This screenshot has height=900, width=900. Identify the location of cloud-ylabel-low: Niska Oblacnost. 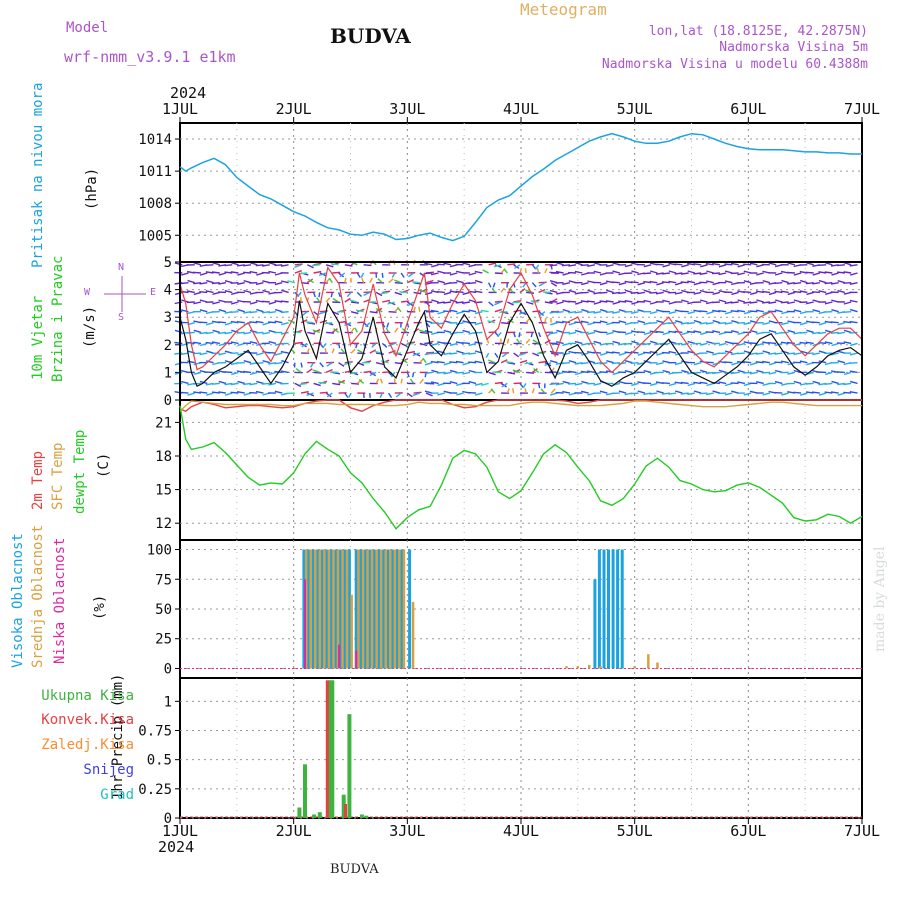
(60, 600).